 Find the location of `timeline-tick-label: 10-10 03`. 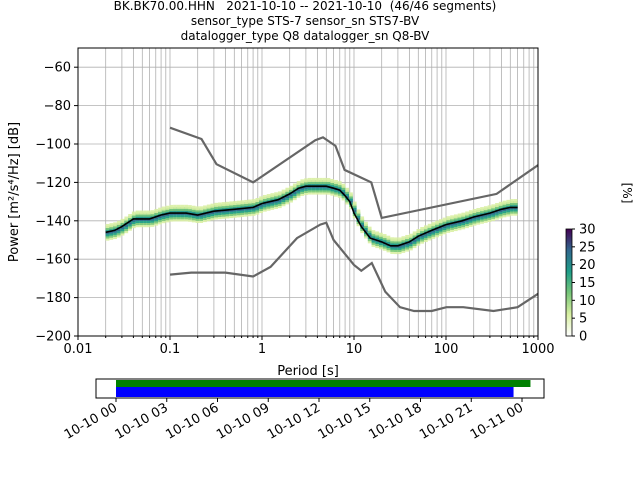

timeline-tick-label: 10-10 03 is located at coordinates (142, 421).